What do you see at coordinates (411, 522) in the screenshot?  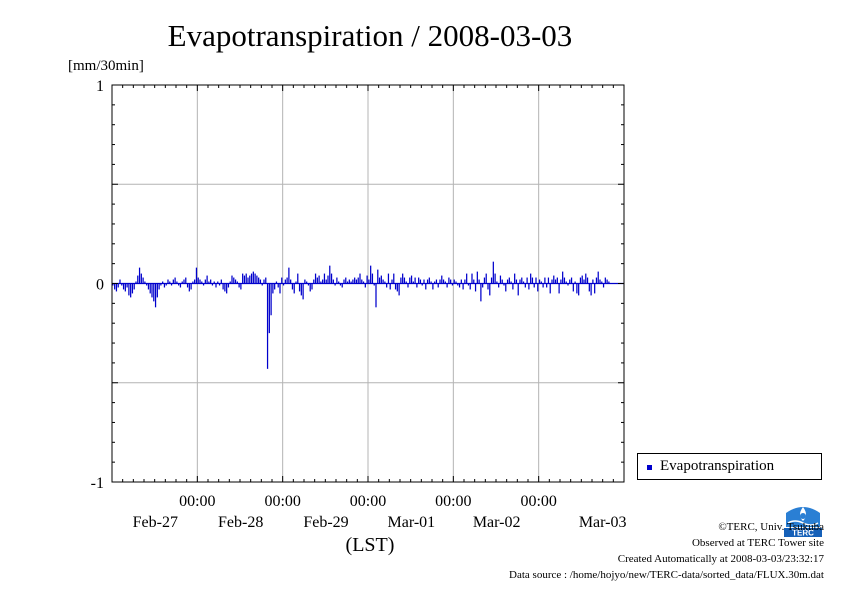 I see `x-tick-date-label: Mar-01` at bounding box center [411, 522].